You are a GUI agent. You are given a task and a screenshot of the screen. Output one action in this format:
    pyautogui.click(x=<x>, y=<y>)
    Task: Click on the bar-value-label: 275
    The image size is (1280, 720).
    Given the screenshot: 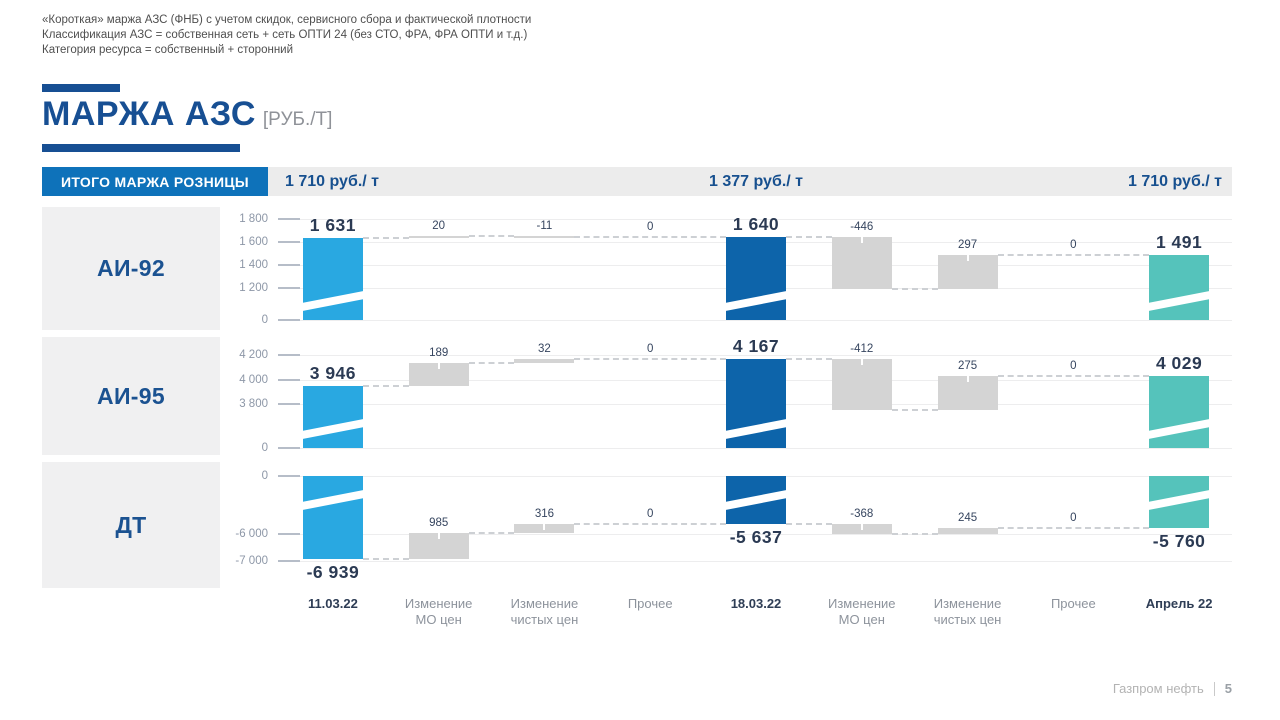 What is the action you would take?
    pyautogui.click(x=967, y=365)
    